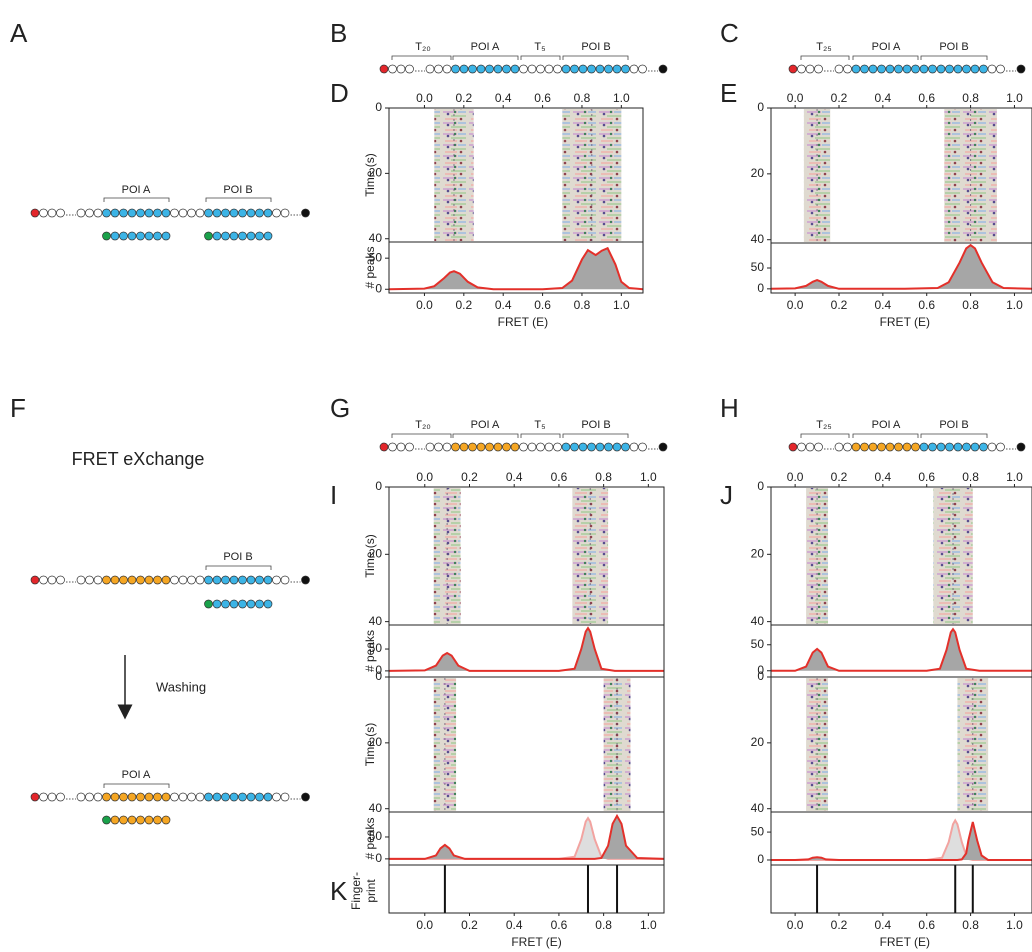 The image size is (1032, 952). I want to click on panel-area: 0 50, so click(891, 838).